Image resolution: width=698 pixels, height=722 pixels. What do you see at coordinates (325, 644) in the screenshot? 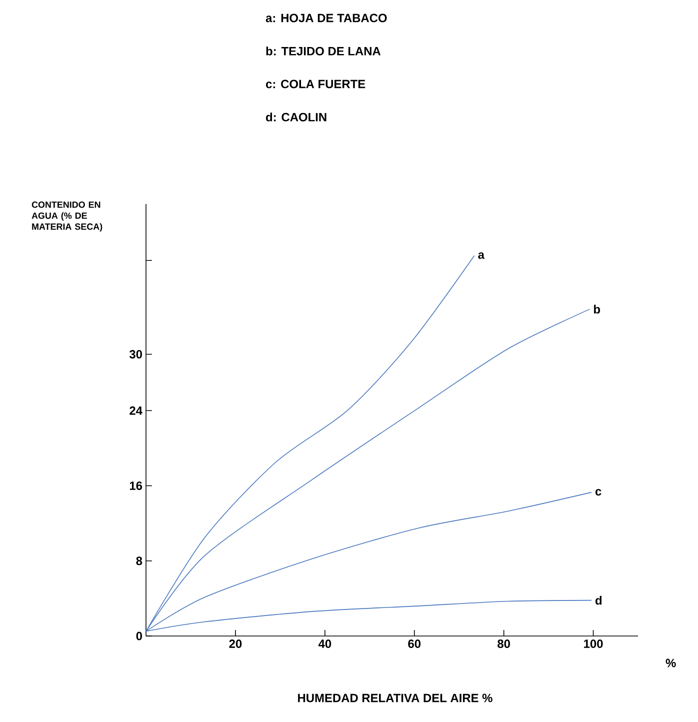
I see `x-tick-label: 40` at bounding box center [325, 644].